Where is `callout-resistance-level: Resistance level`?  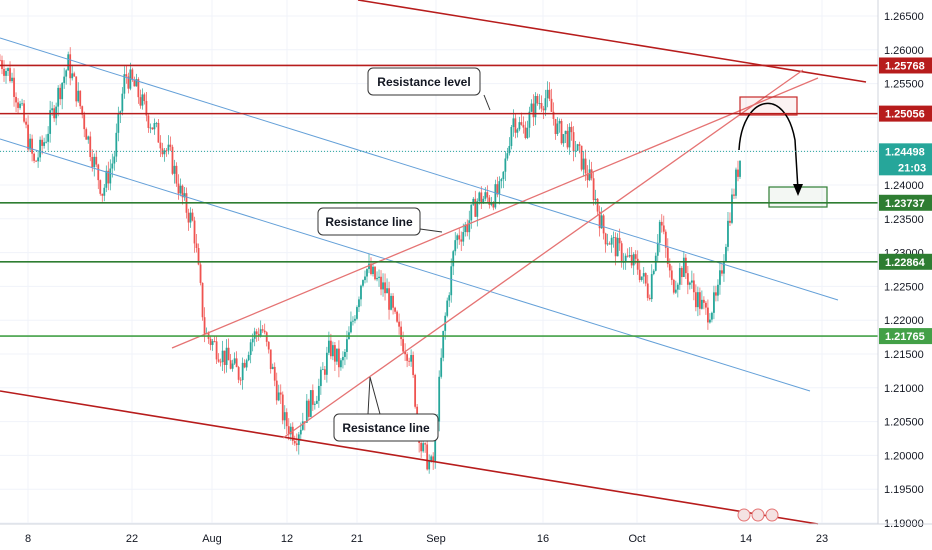
callout-resistance-level: Resistance level is located at coordinates (429, 89).